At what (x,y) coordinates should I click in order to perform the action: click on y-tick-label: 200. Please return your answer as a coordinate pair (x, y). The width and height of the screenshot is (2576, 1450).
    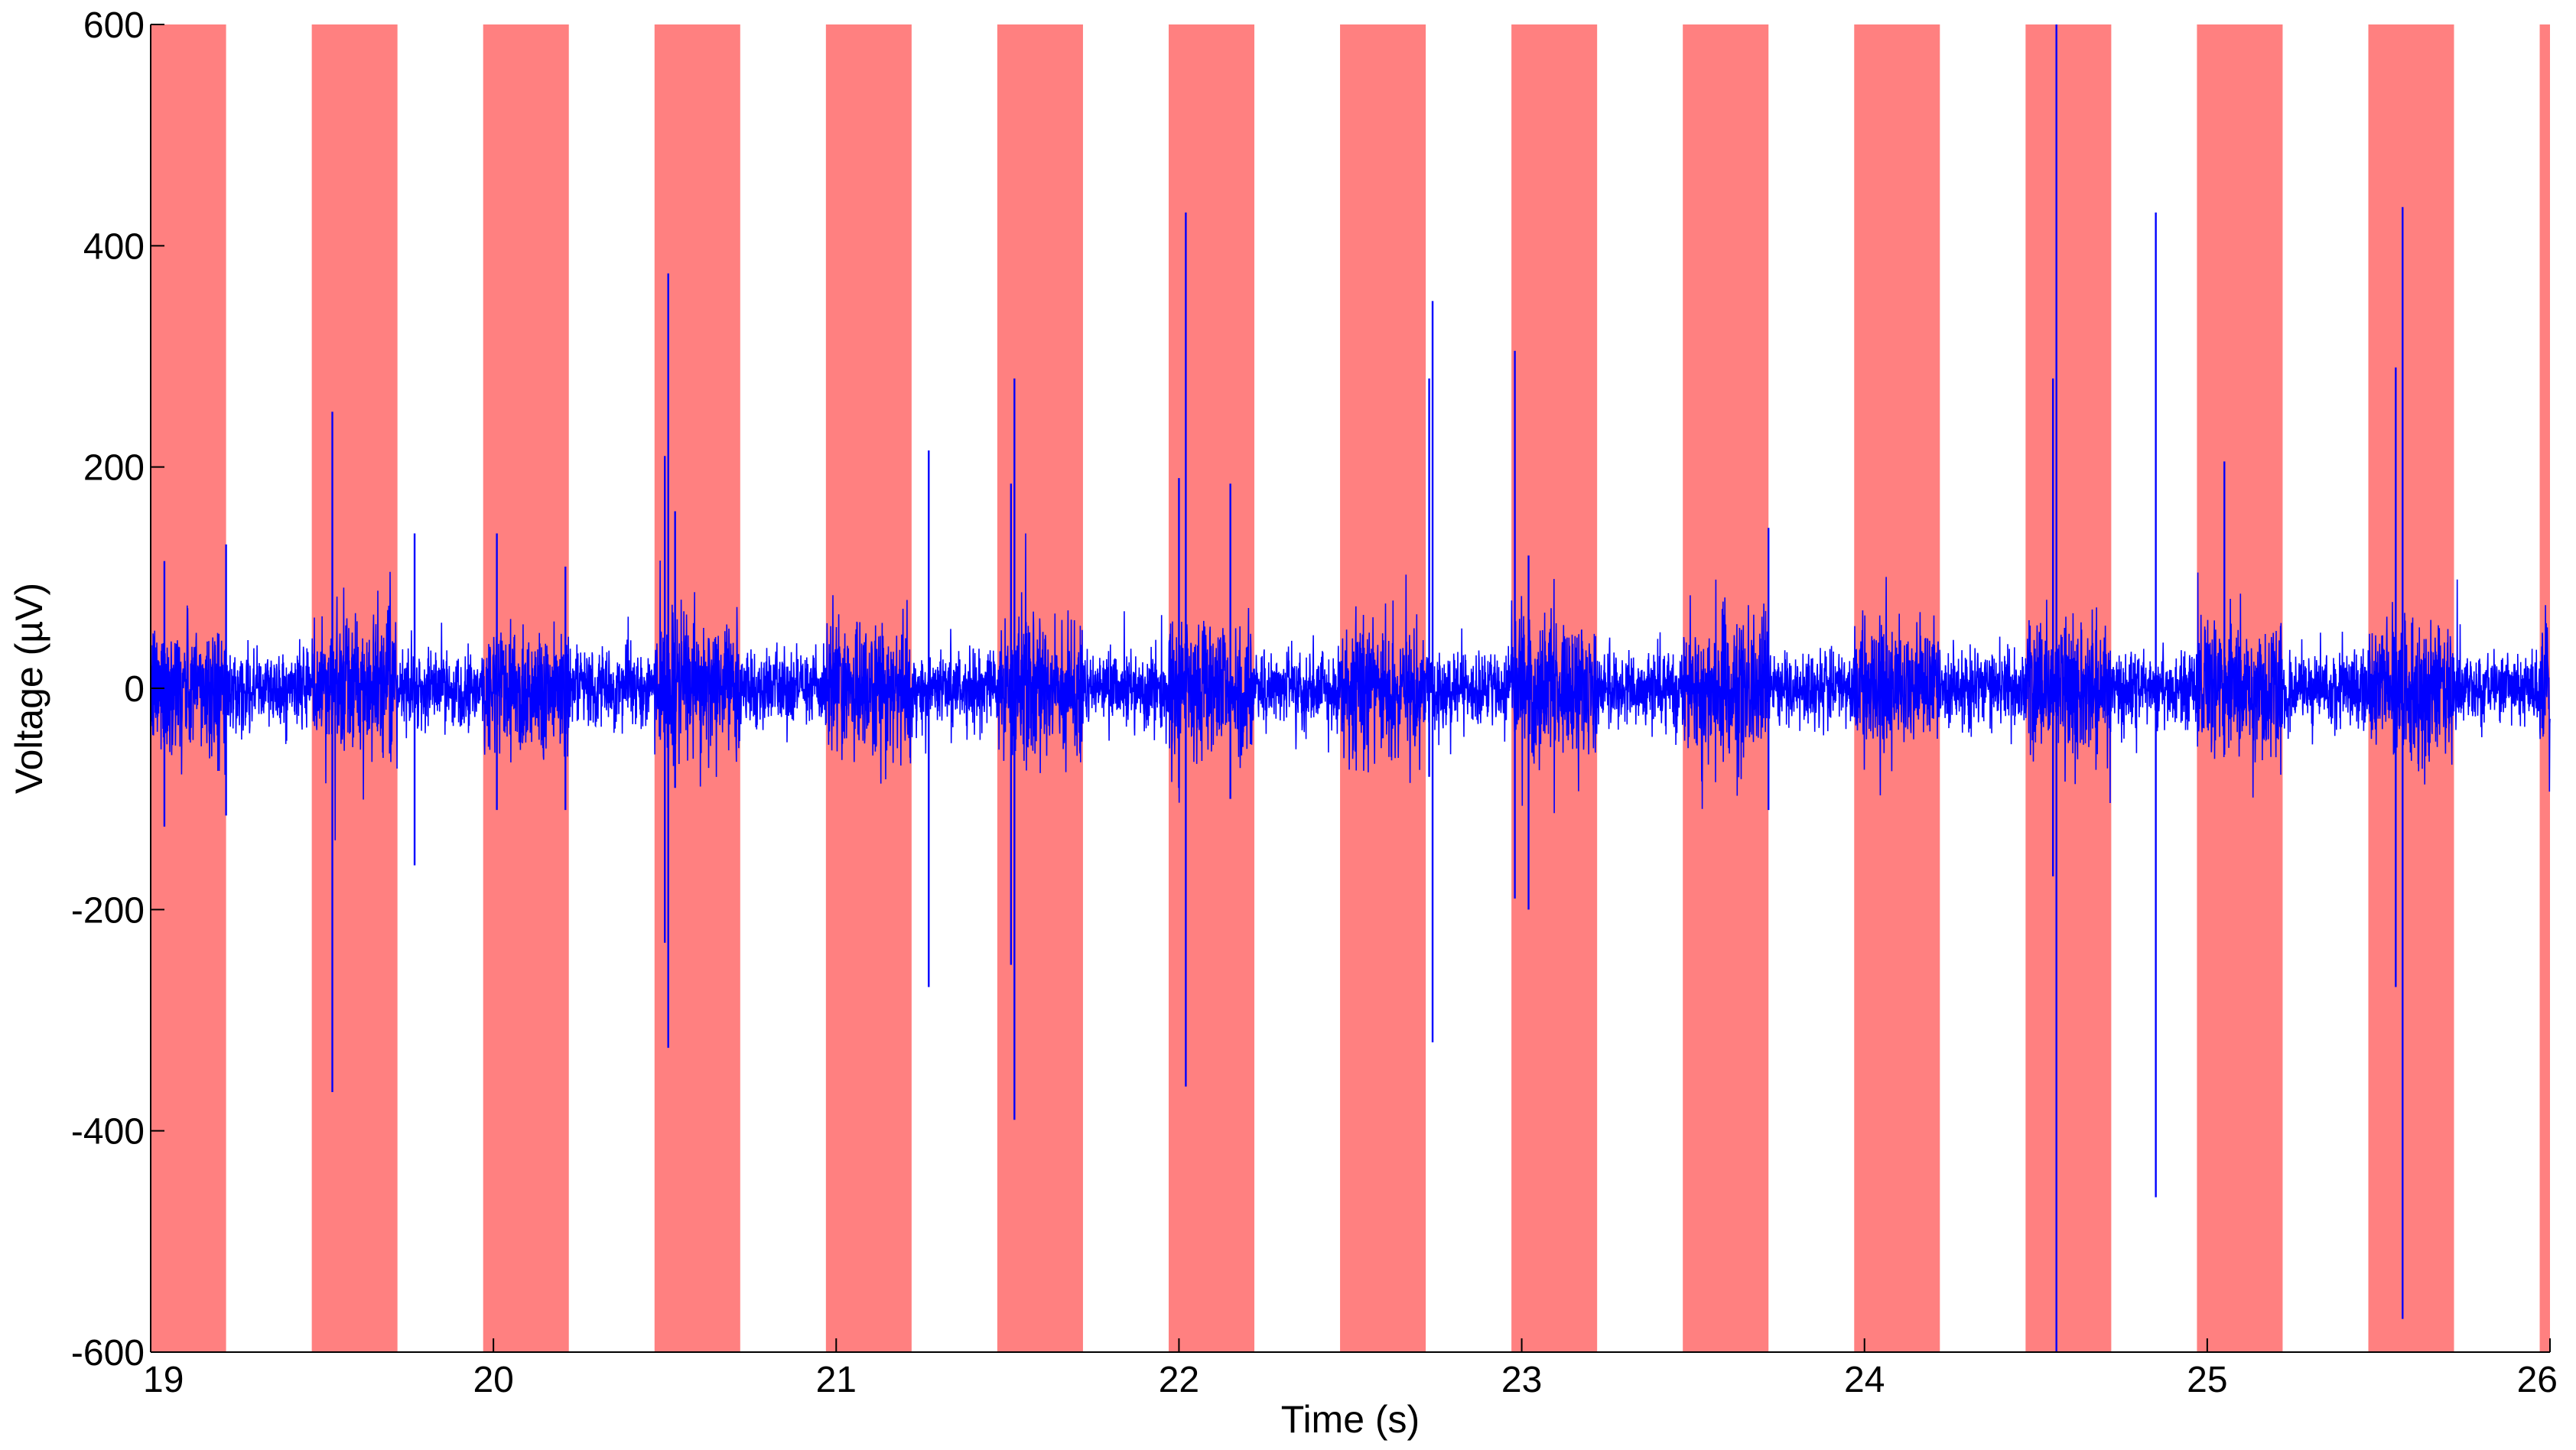
    Looking at the image, I should click on (114, 469).